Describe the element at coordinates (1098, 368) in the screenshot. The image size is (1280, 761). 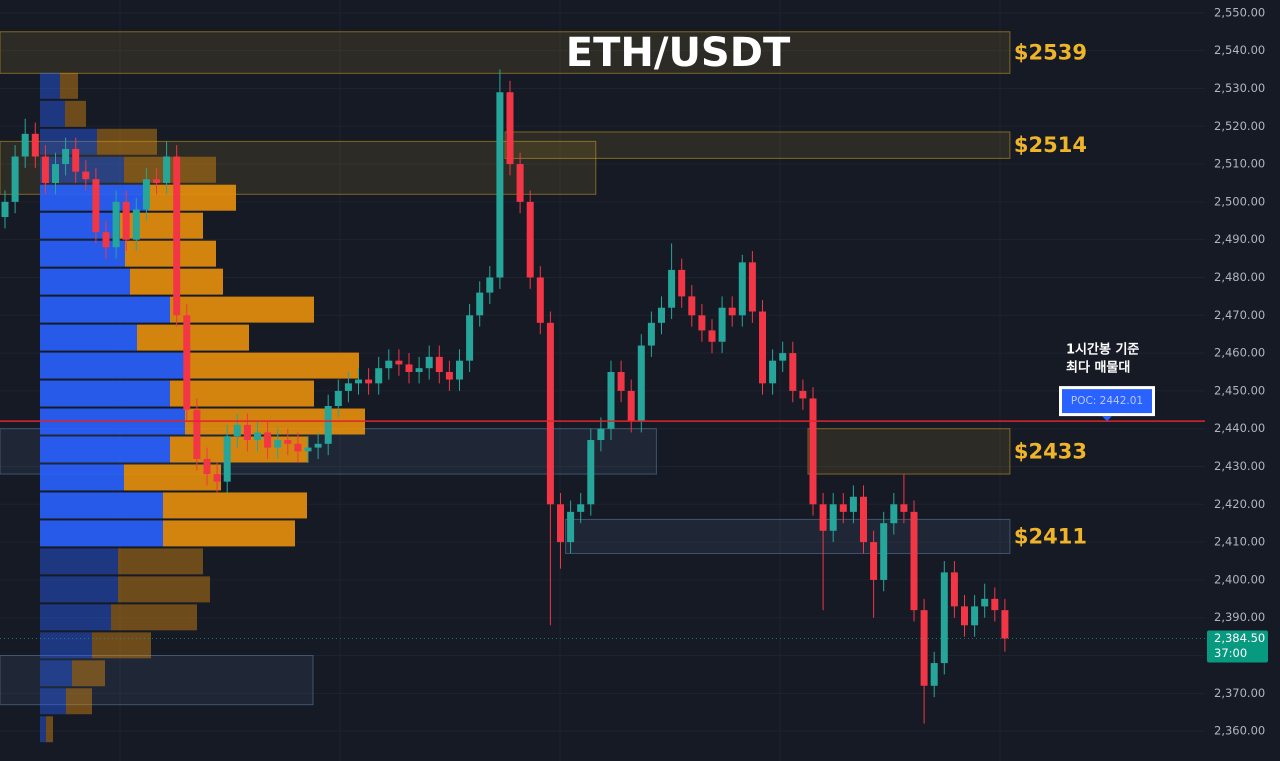
I see `poc-note: 최다 매물대` at that location.